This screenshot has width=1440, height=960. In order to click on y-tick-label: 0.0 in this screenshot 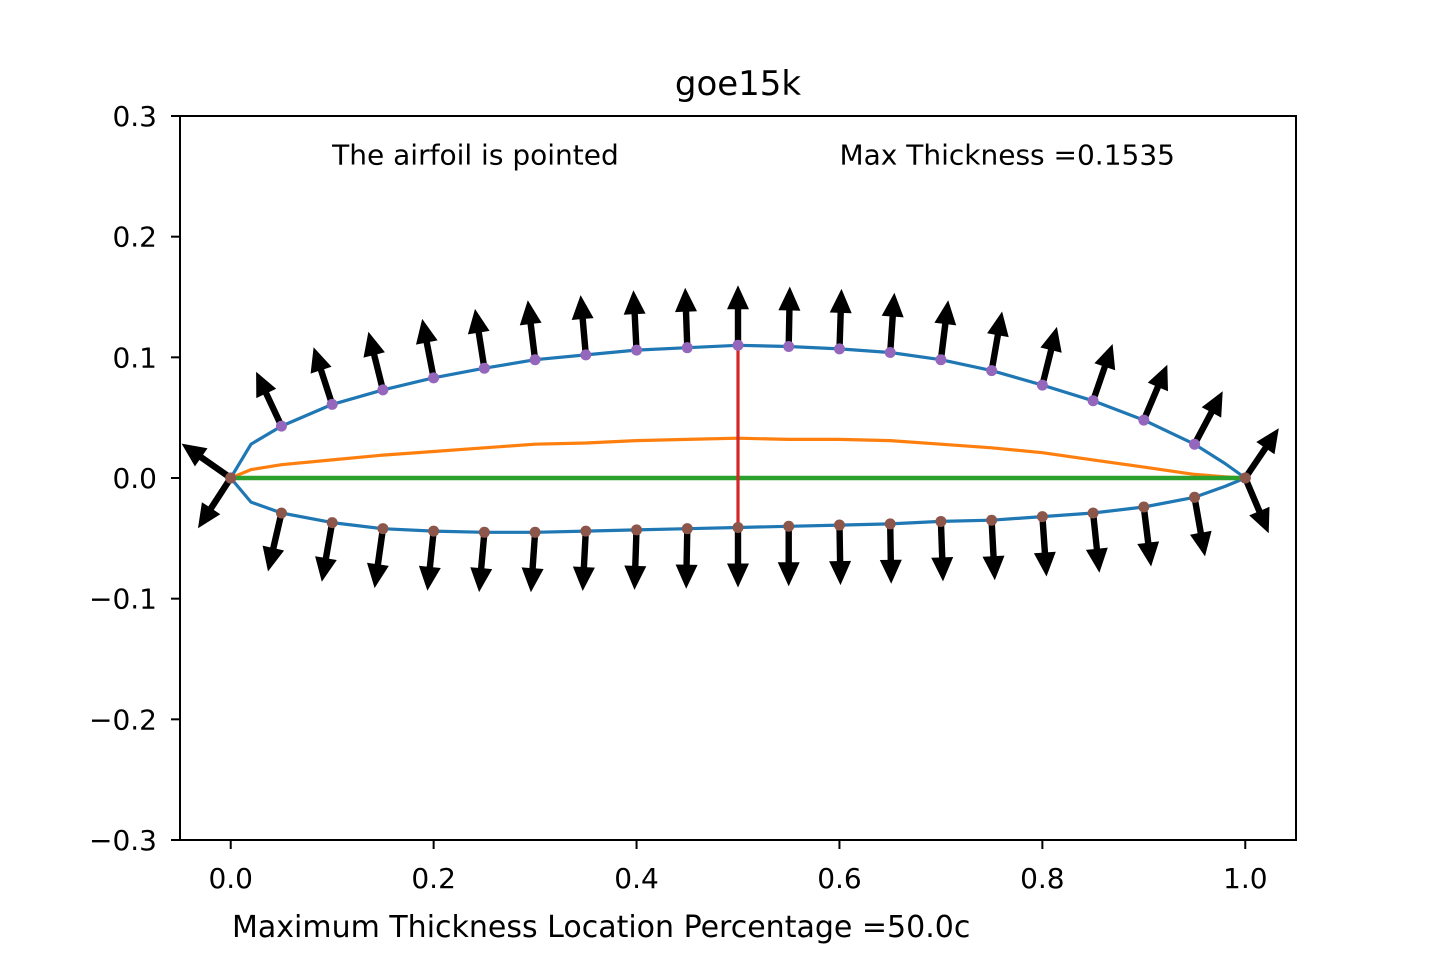, I will do `click(134, 478)`.